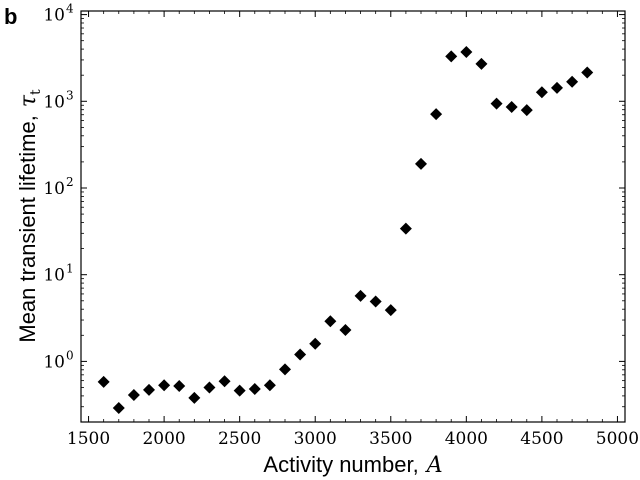  I want to click on x-axis-label: Activity number, A, so click(352, 465).